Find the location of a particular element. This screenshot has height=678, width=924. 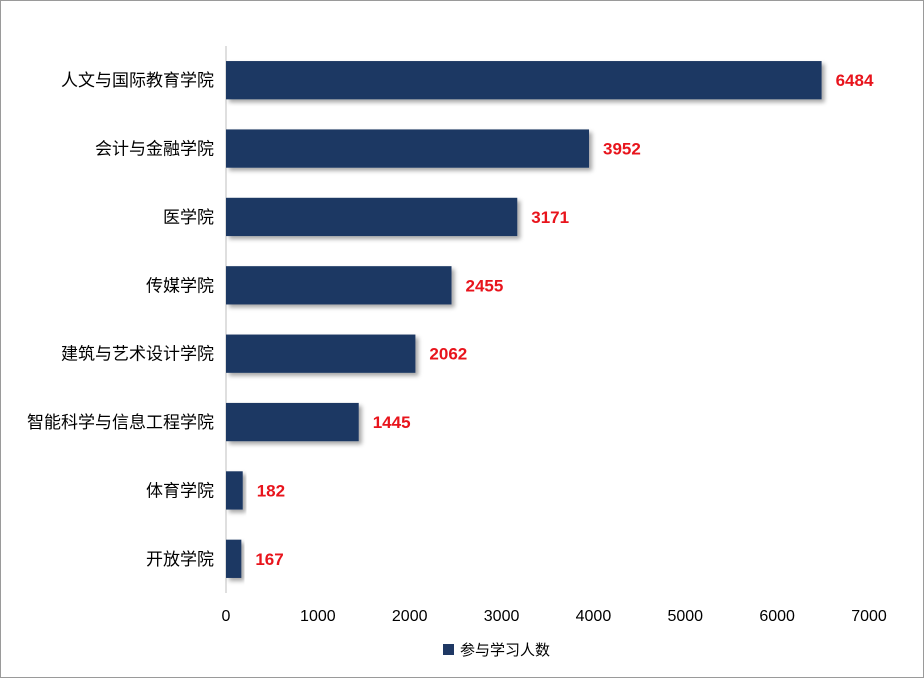

data-label: 182 is located at coordinates (271, 490).